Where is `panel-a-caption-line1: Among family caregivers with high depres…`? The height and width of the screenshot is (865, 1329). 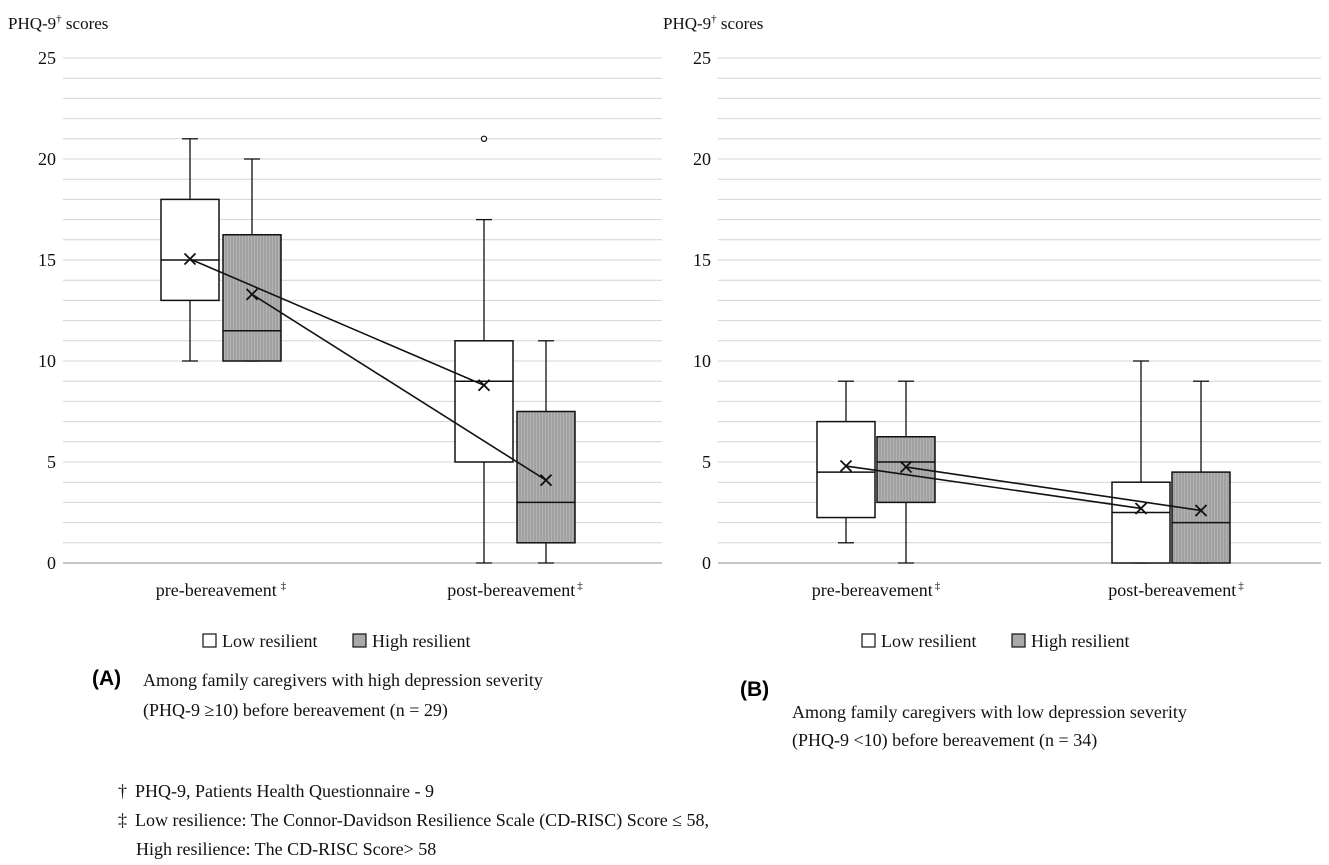 panel-a-caption-line1: Among family caregivers with high depres… is located at coordinates (343, 680).